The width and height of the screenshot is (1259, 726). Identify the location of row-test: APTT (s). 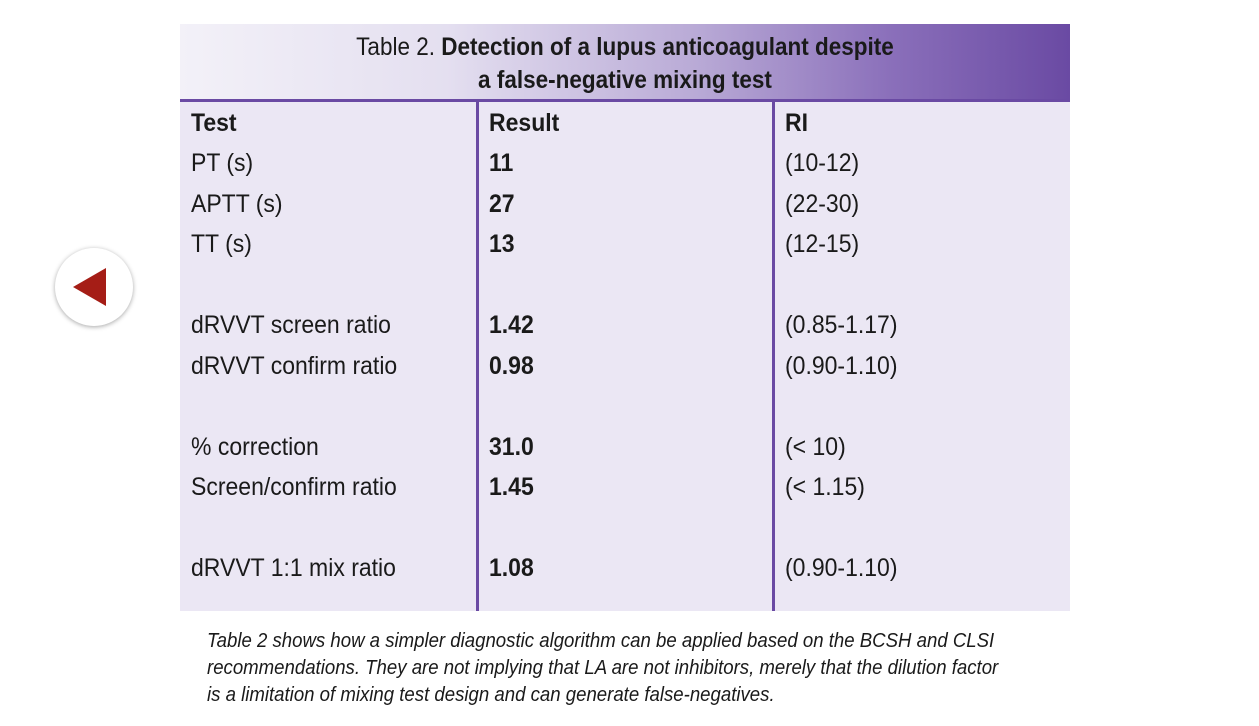
(237, 204).